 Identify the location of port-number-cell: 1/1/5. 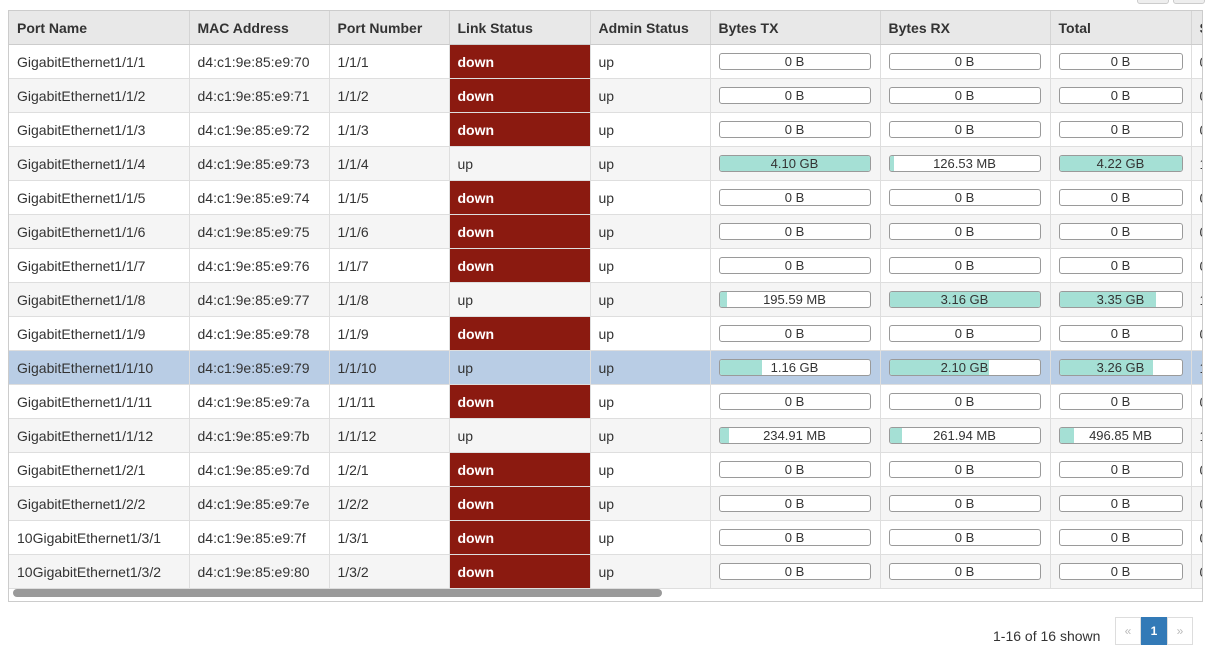
(389, 197).